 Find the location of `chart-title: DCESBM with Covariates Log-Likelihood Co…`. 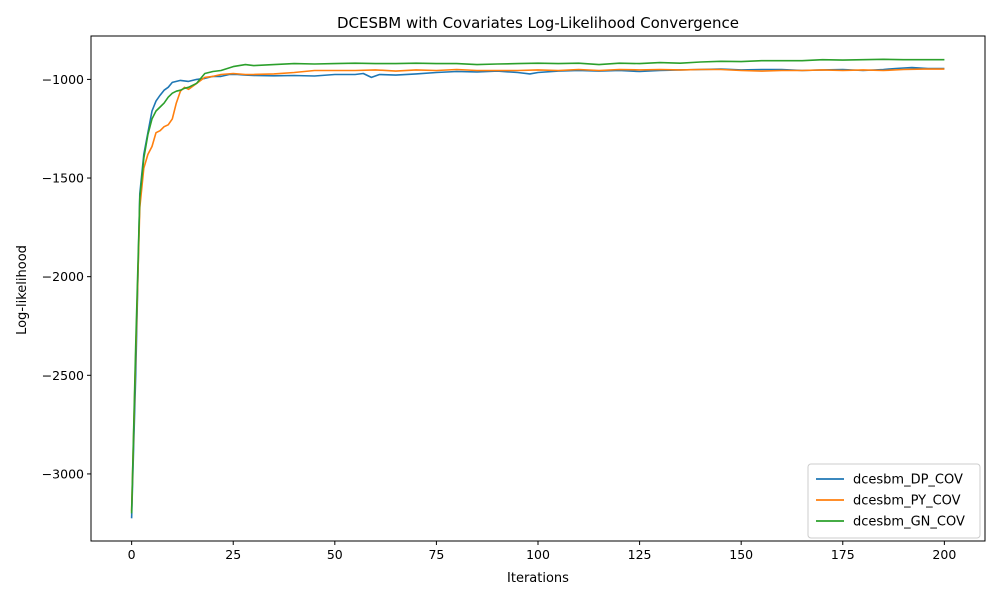

chart-title: DCESBM with Covariates Log-Likelihood Co… is located at coordinates (538, 23).